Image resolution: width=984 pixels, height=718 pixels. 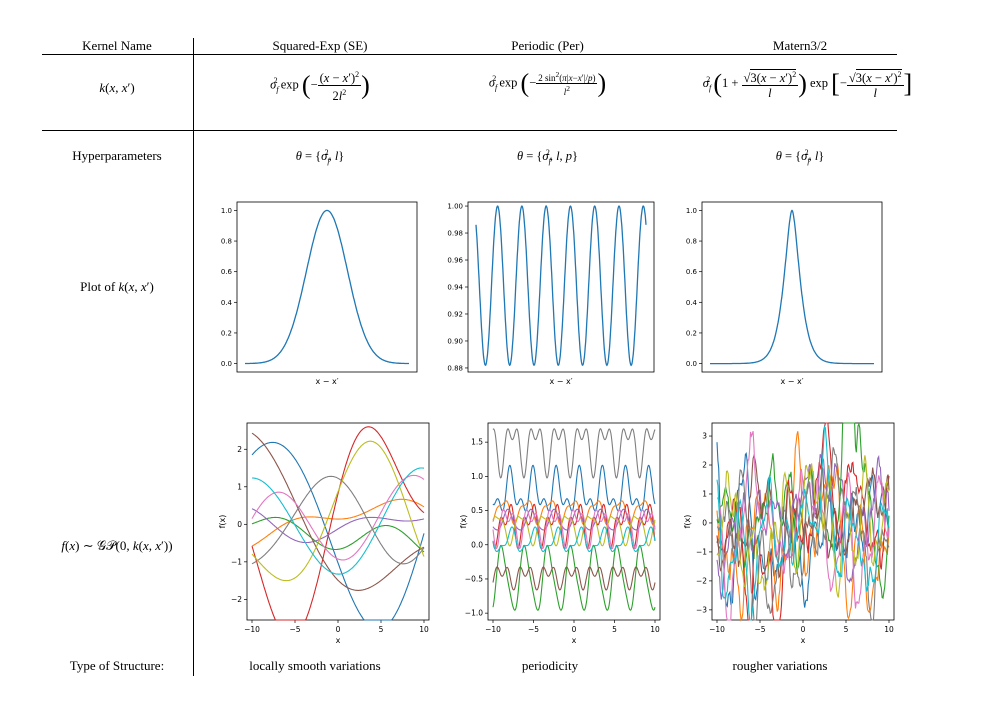 I want to click on y-tick-label: 1.00, so click(x=455, y=207).